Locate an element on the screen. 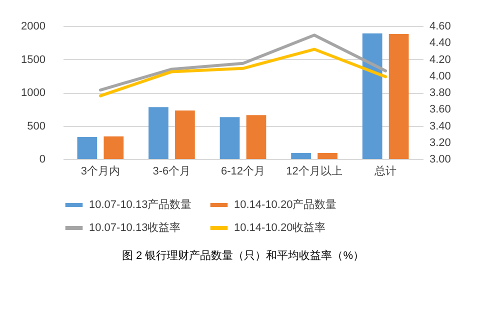 The height and width of the screenshot is (316, 499). y2-tick-label: 3.40 is located at coordinates (440, 126).